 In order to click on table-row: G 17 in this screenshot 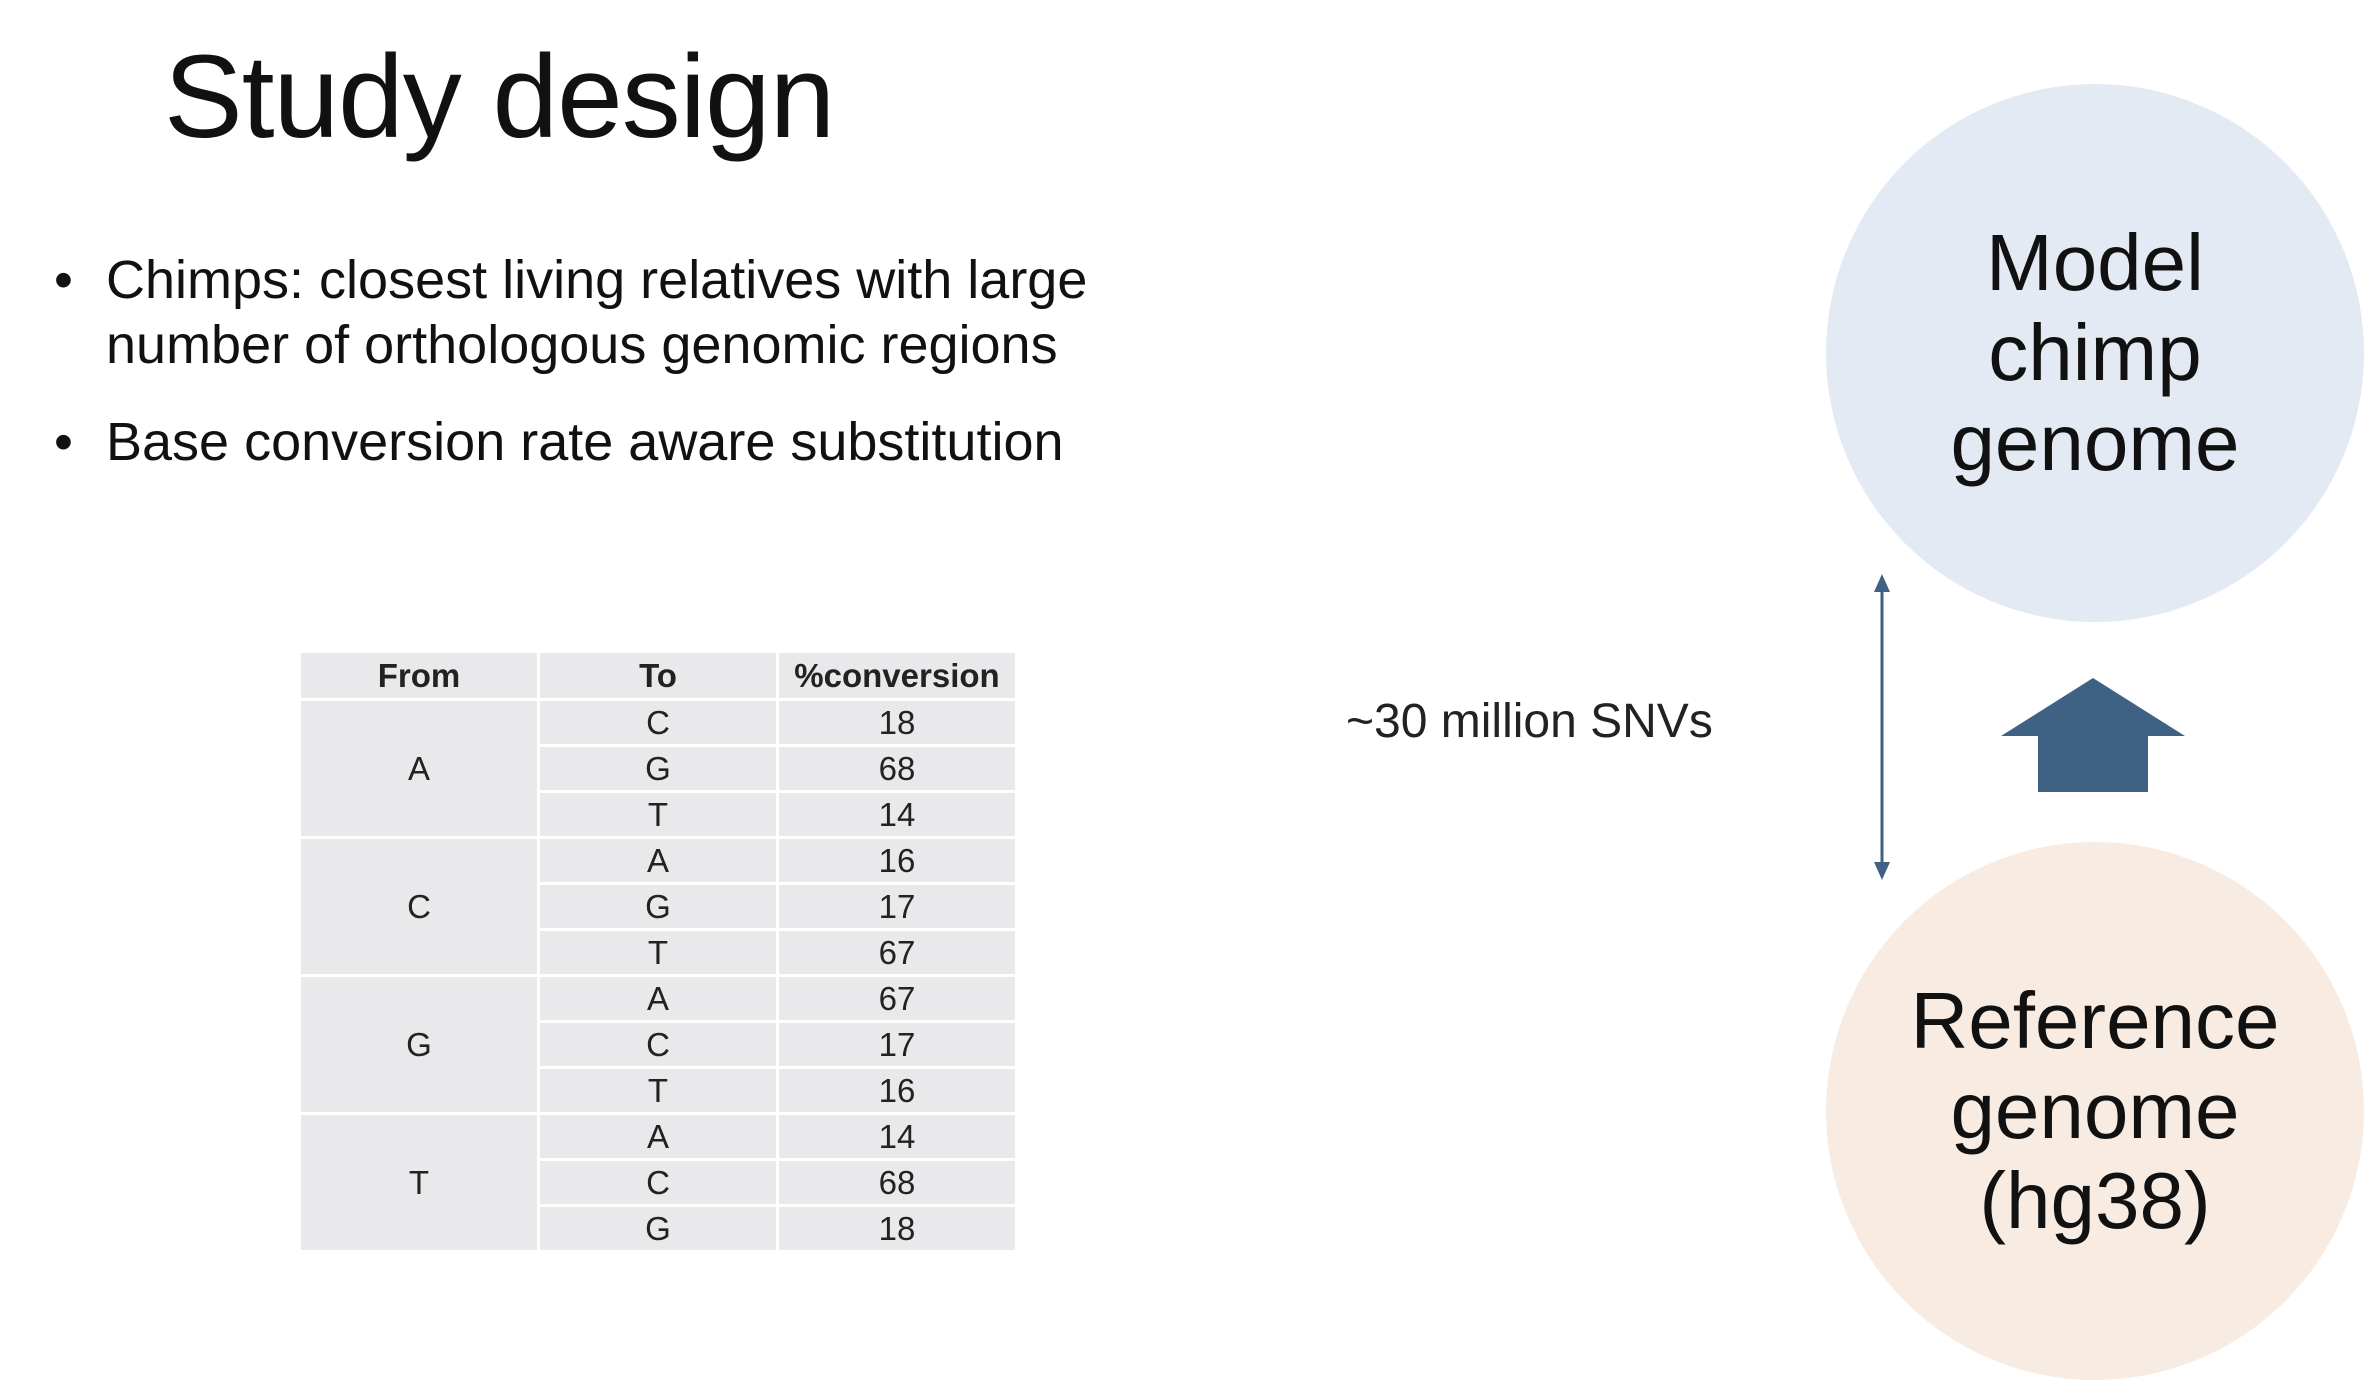, I will do `click(659, 906)`.